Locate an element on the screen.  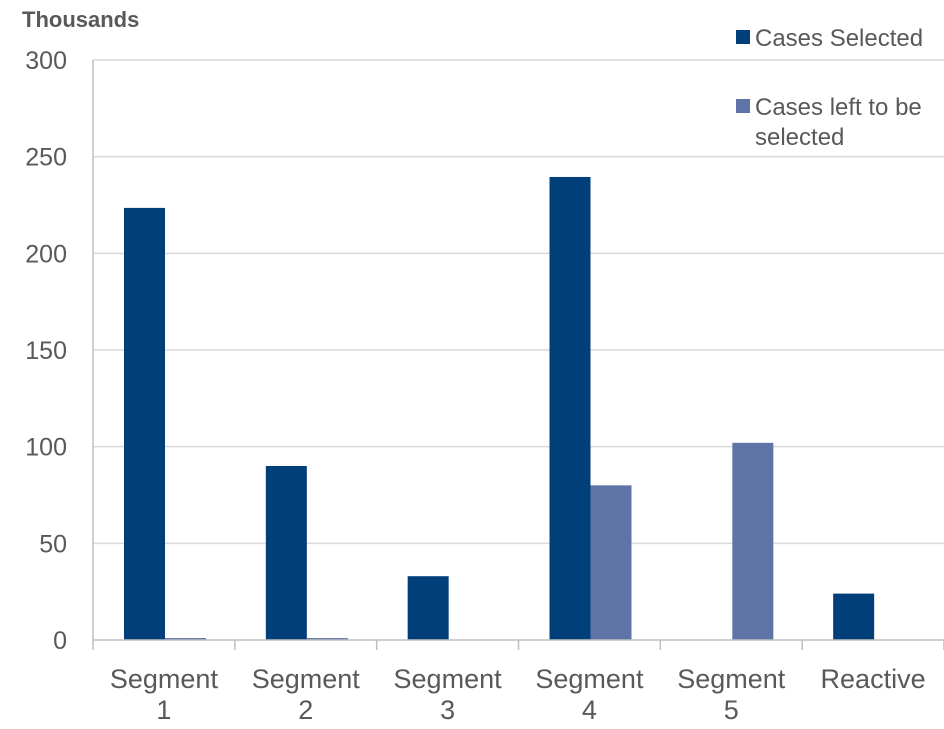
y-tick-label: 300 is located at coordinates (46, 61).